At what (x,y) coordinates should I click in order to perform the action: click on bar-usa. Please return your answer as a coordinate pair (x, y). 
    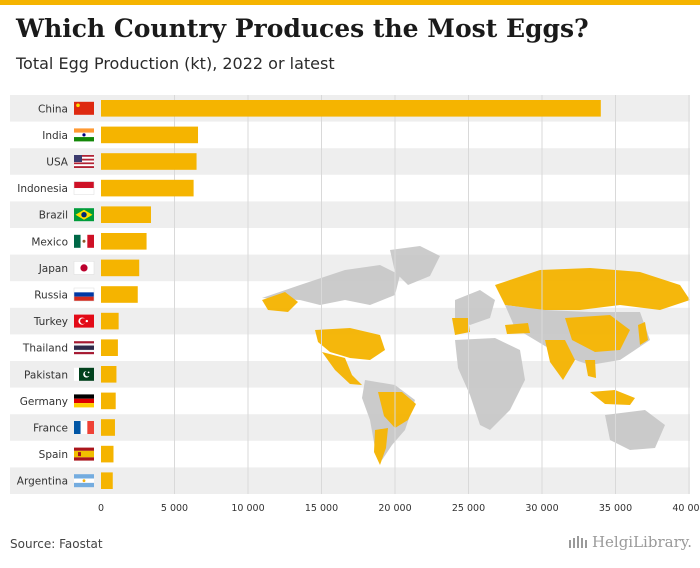
    Looking at the image, I should click on (149, 161).